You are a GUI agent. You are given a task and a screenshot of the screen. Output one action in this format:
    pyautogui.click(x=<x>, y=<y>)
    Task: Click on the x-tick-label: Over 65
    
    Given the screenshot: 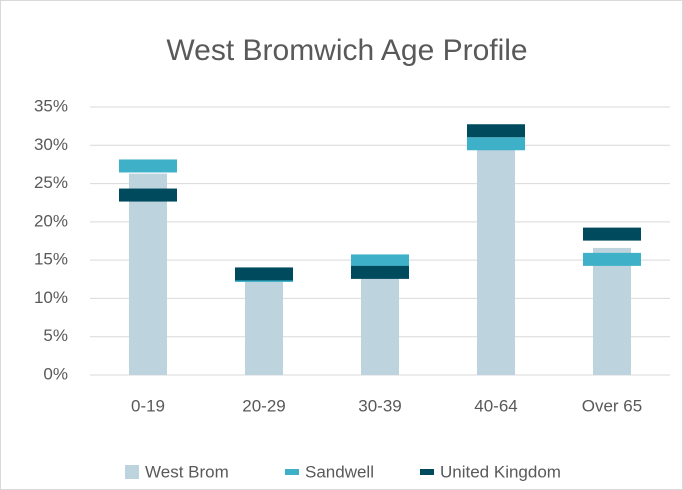 What is the action you would take?
    pyautogui.click(x=612, y=405)
    